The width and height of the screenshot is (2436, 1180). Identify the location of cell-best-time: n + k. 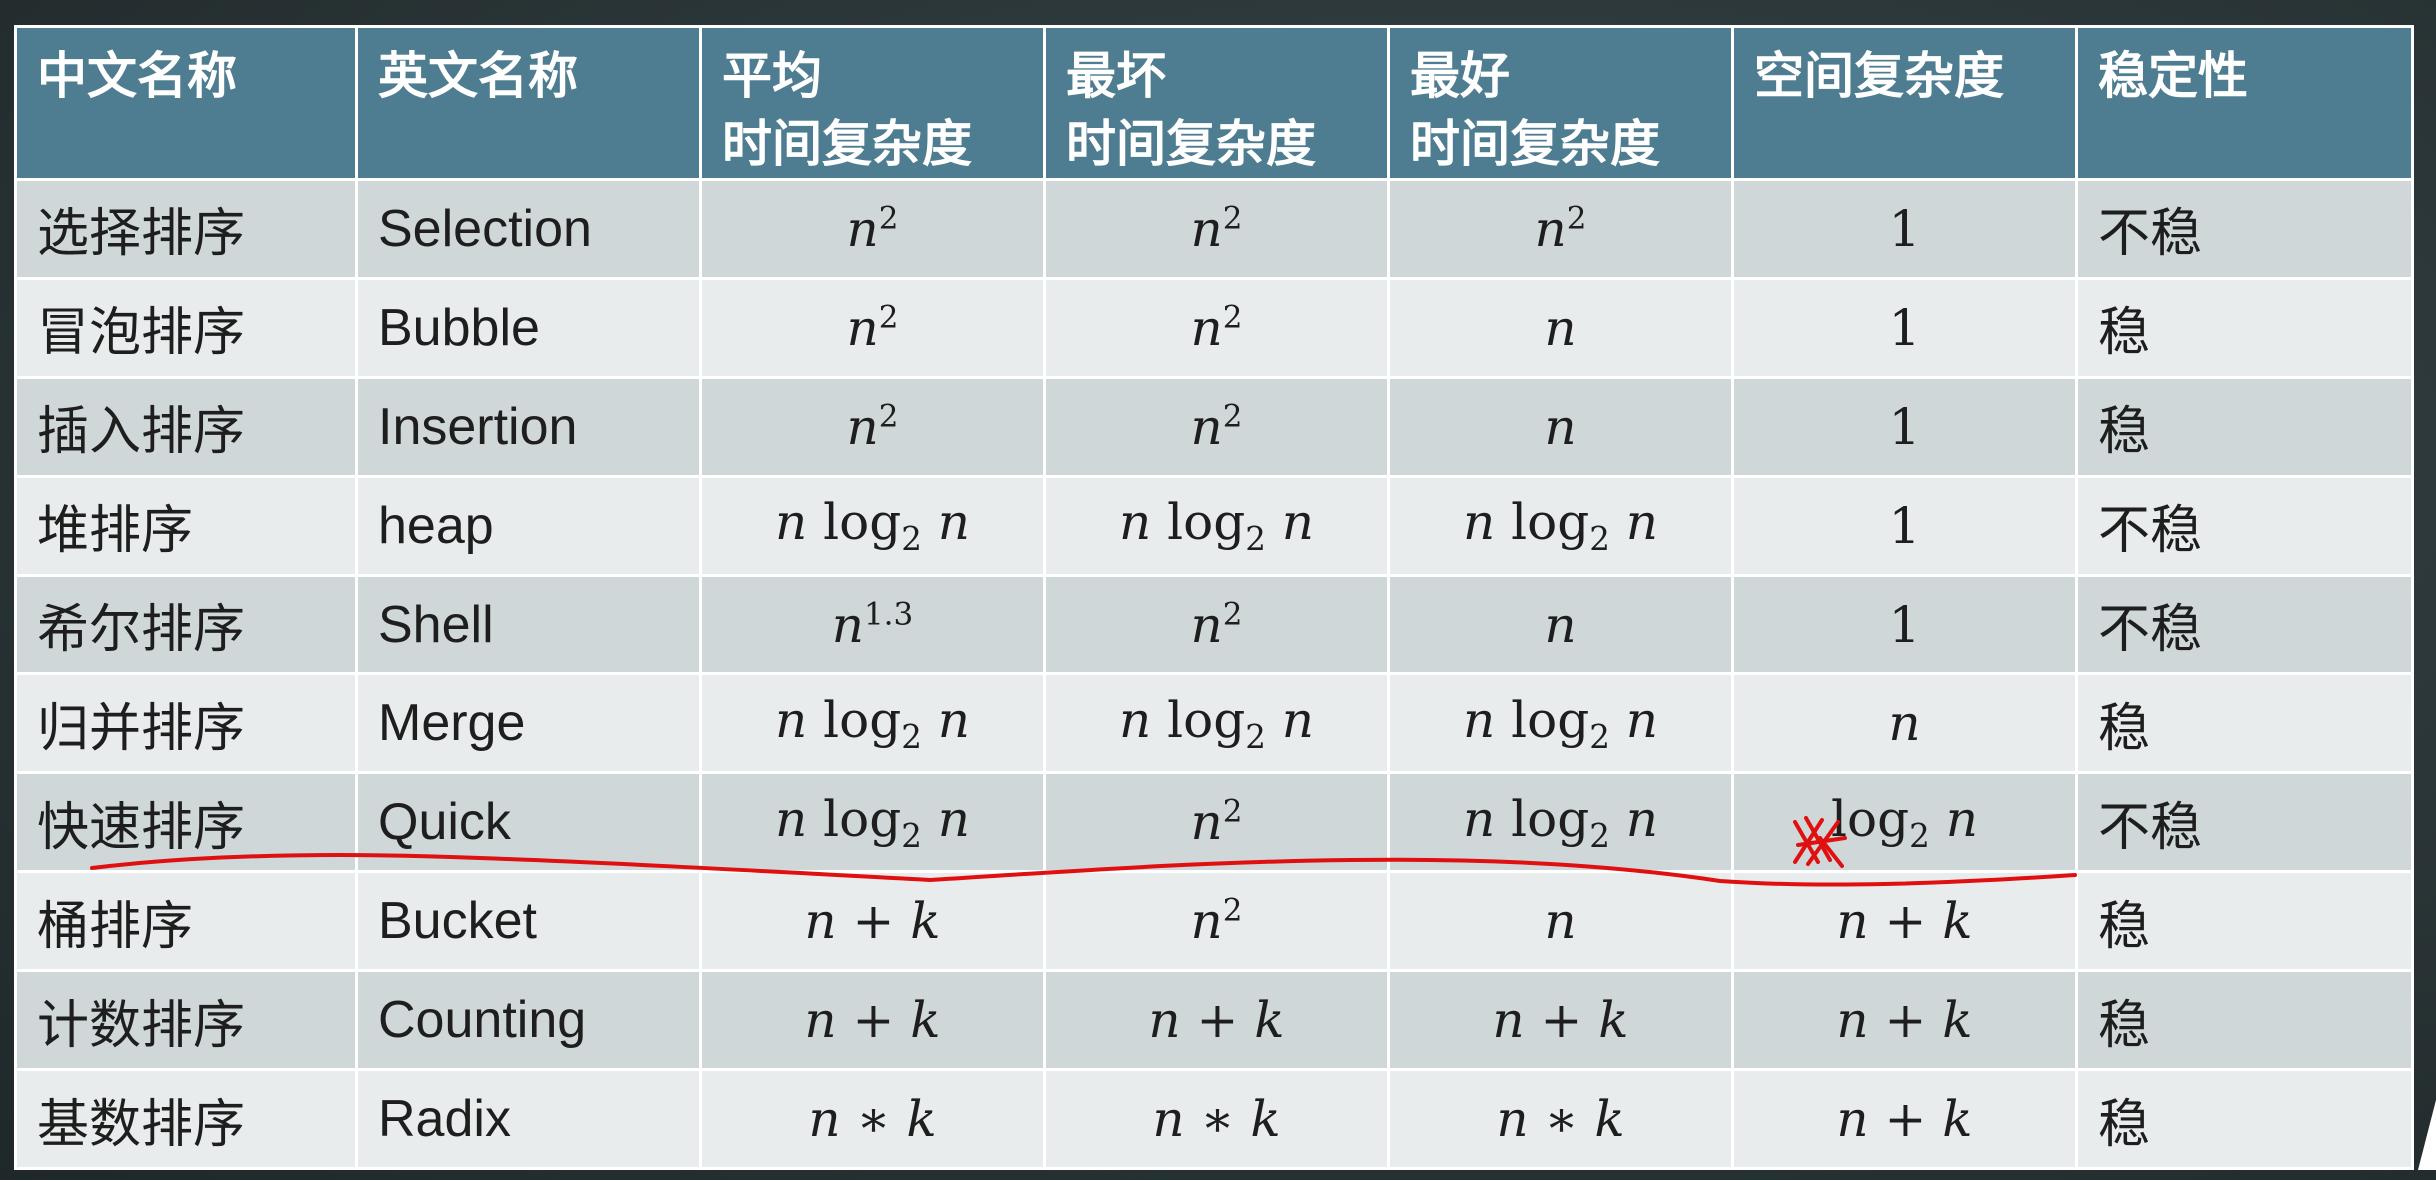
(1560, 1020).